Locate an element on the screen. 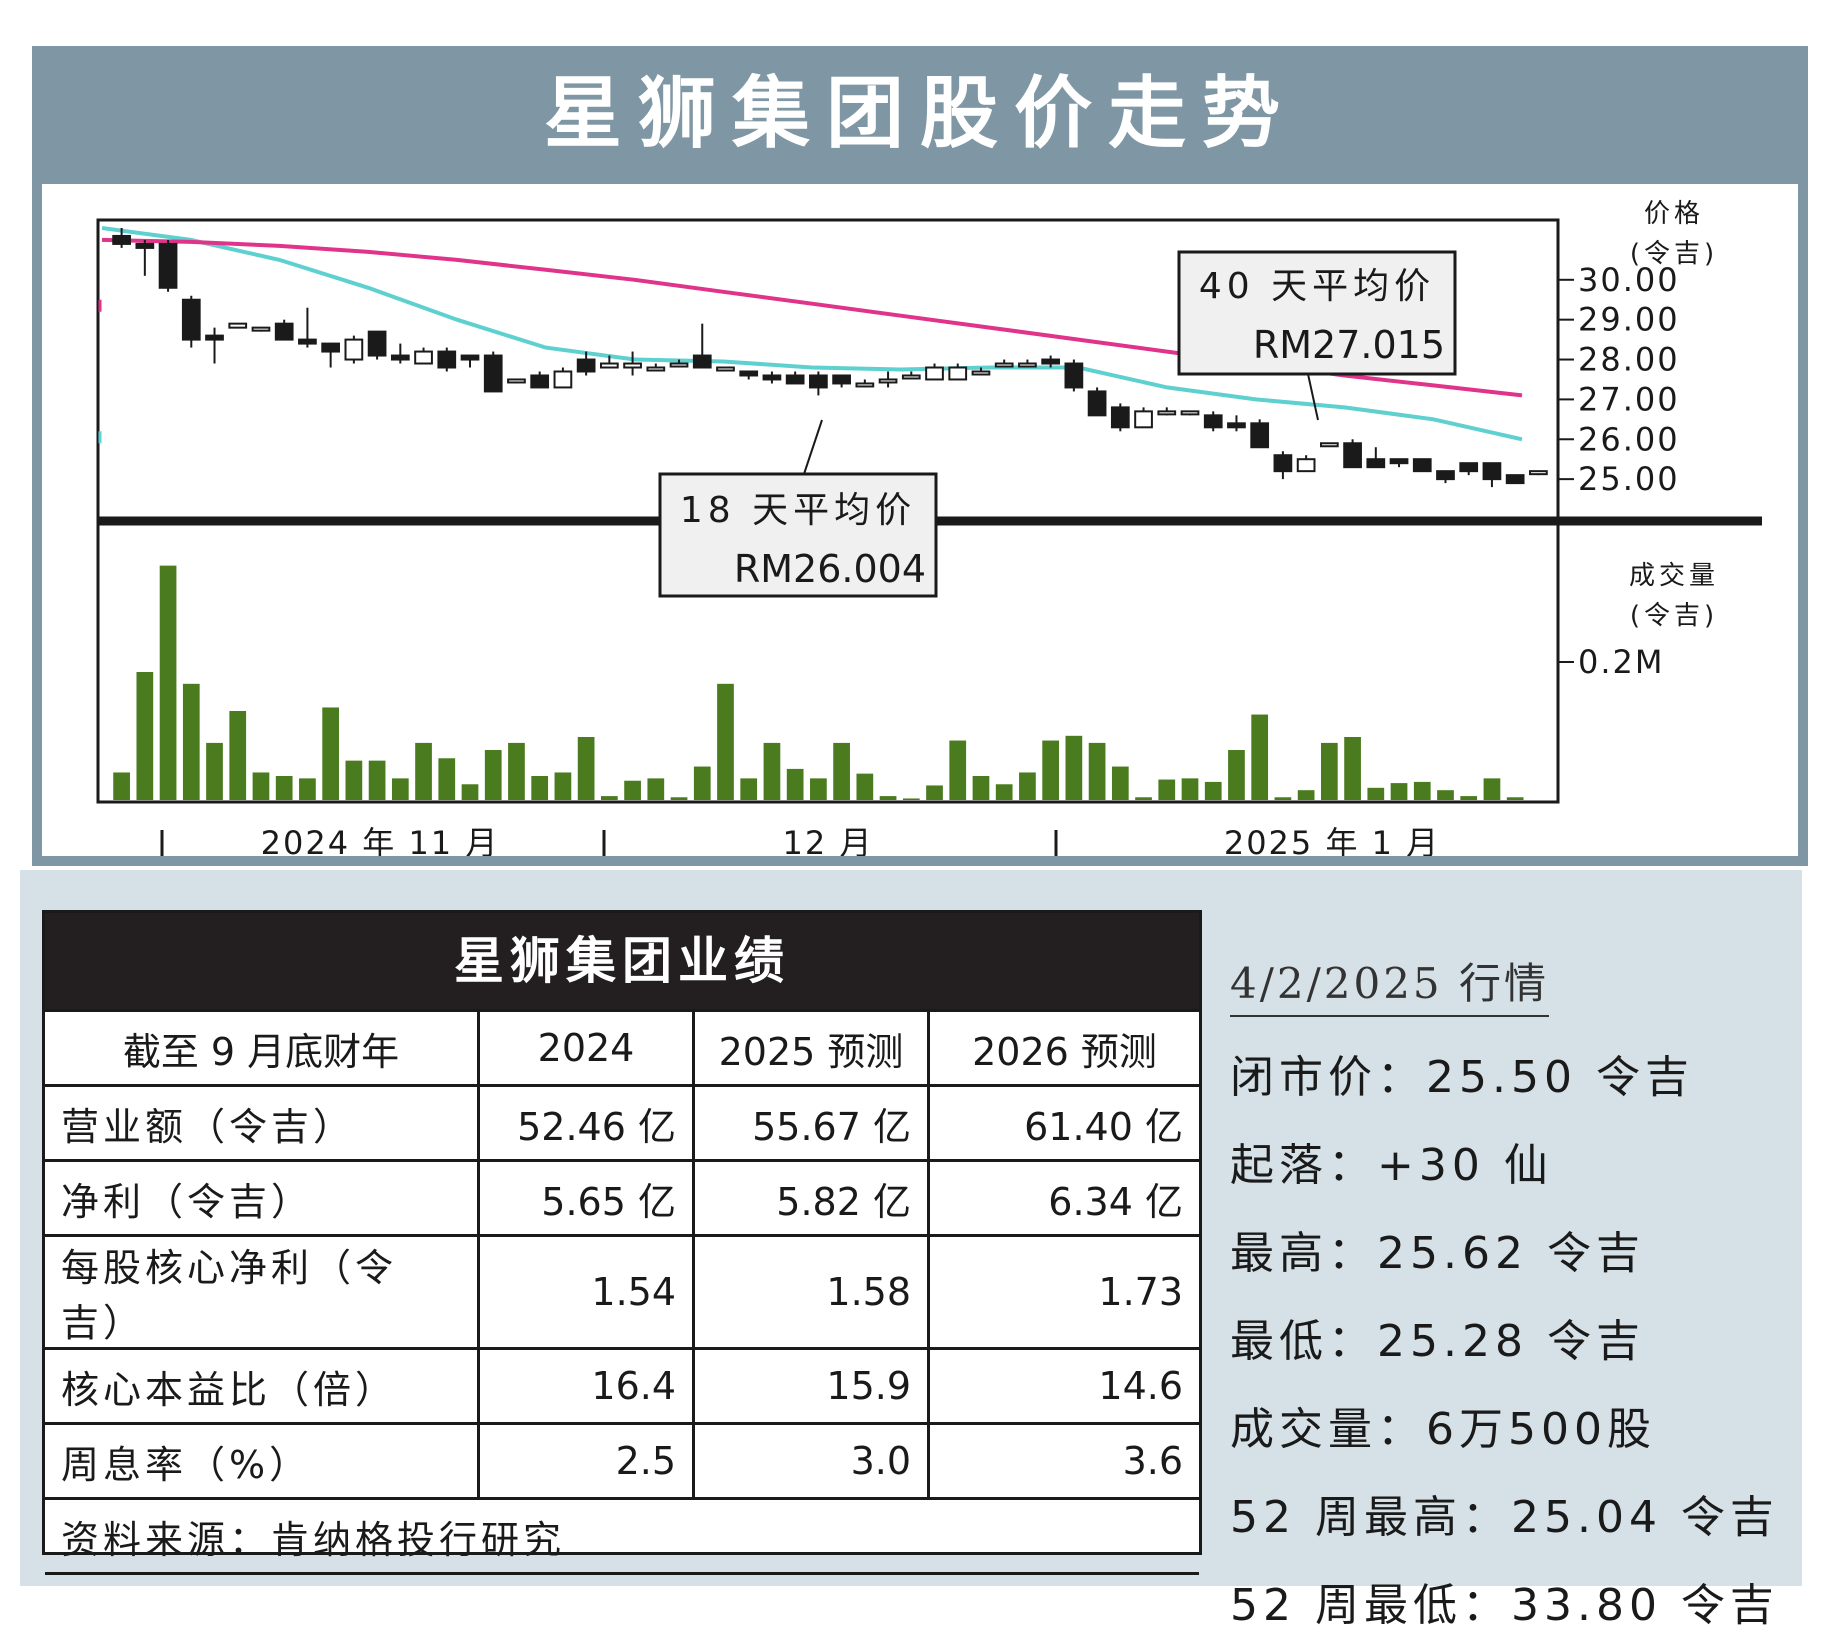 This screenshot has height=1633, width=1829. ma40-callout-box is located at coordinates (1317, 313).